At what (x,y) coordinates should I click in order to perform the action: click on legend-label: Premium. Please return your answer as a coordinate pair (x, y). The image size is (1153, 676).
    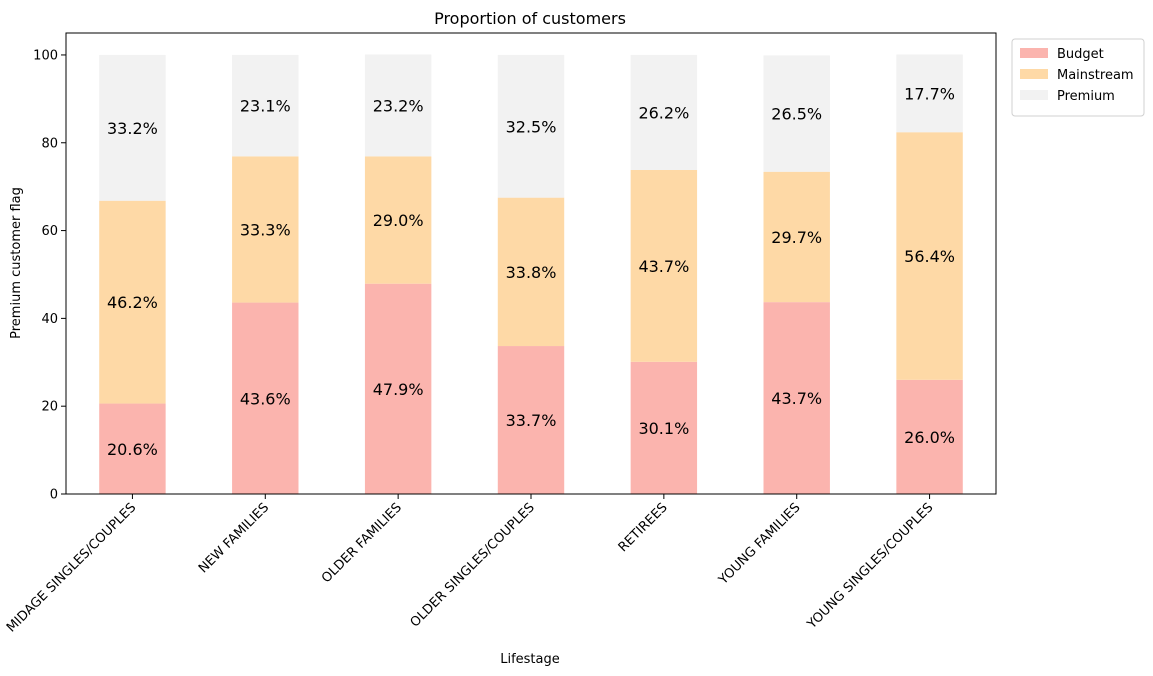
    Looking at the image, I should click on (1086, 96).